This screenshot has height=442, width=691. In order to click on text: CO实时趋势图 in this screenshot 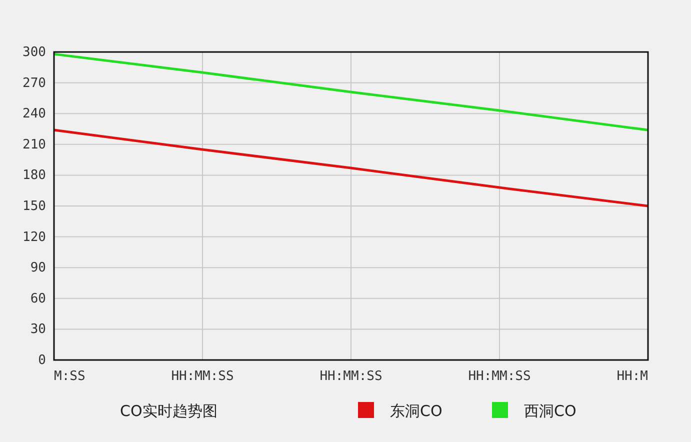, I will do `click(169, 411)`.